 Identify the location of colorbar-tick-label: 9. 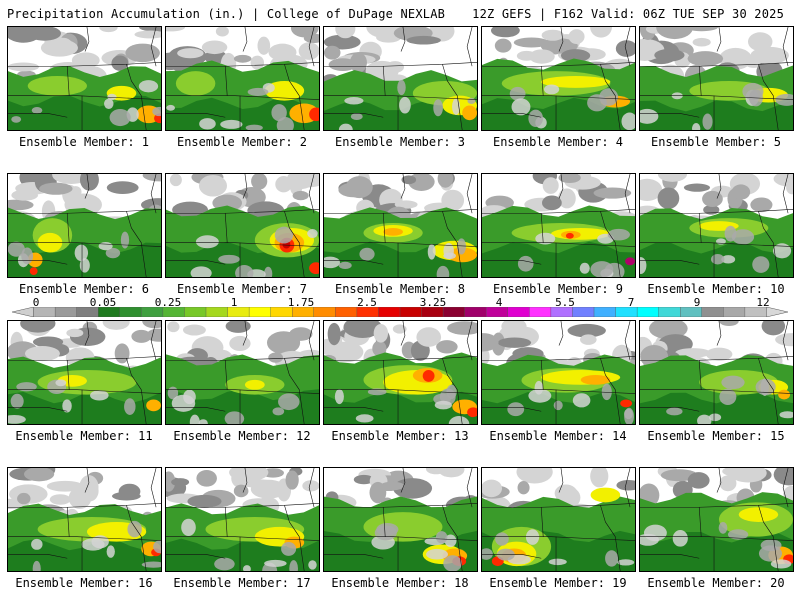
(697, 302).